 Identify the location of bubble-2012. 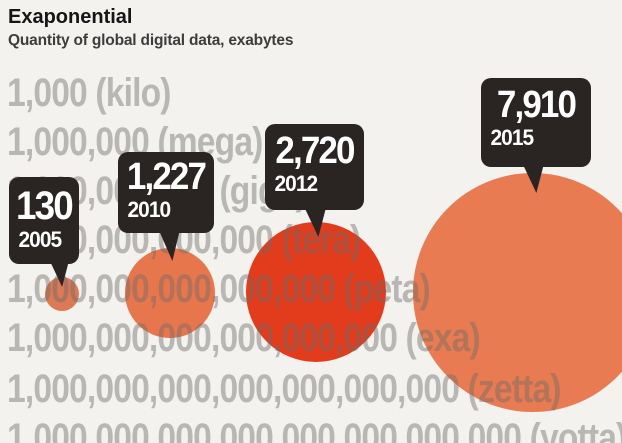
(316, 292).